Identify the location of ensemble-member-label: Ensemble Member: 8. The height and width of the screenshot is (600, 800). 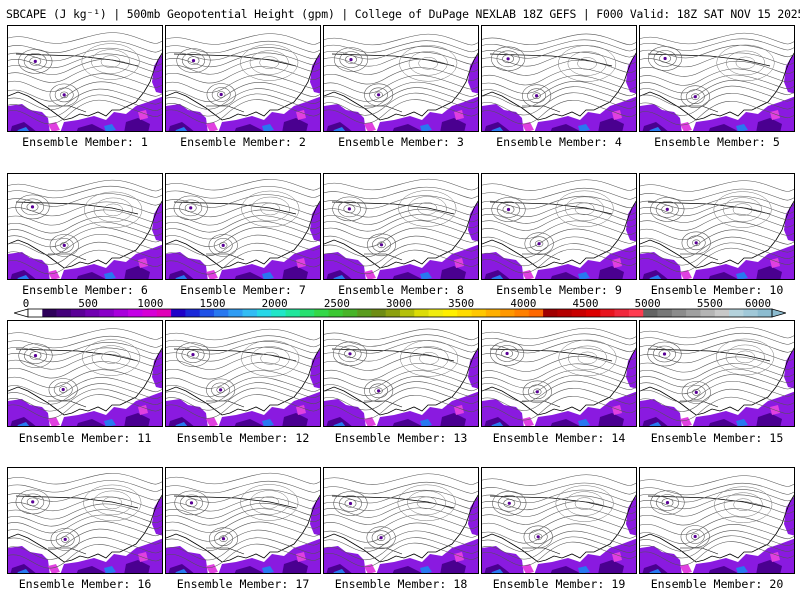
(401, 290).